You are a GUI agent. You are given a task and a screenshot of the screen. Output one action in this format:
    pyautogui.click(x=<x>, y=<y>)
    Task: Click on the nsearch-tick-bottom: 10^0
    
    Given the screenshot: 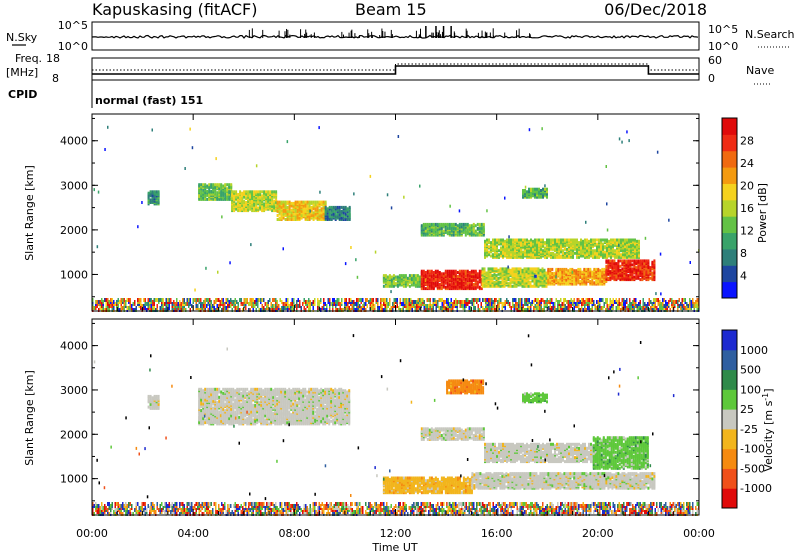 What is the action you would take?
    pyautogui.click(x=723, y=46)
    